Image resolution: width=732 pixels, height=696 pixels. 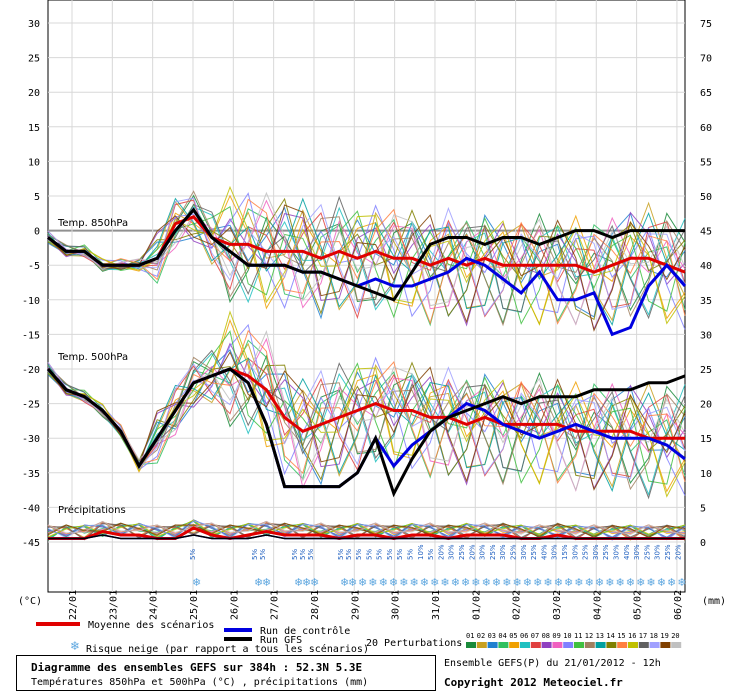 What do you see at coordinates (678, 605) in the screenshot?
I see `date-tick-label: 06/02` at bounding box center [678, 605].